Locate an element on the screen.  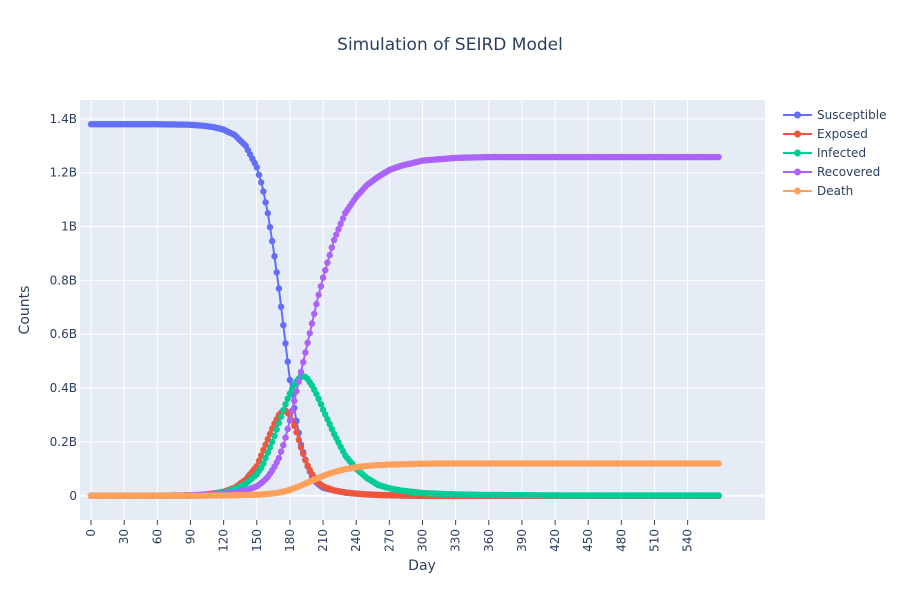
x-tick-label: 30 is located at coordinates (124, 536).